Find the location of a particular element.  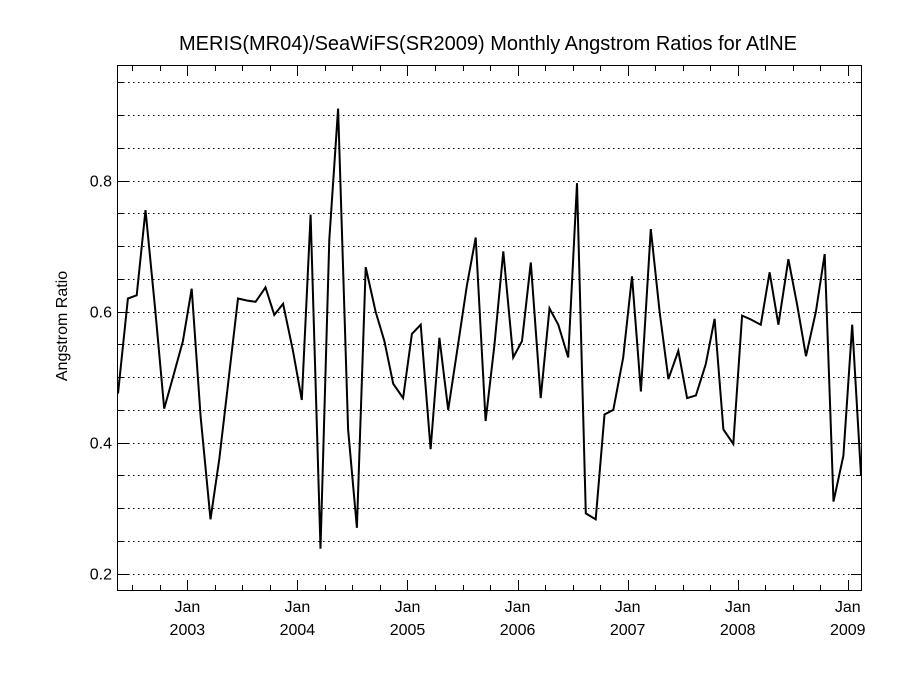

x-tick-label-year: 2008 is located at coordinates (738, 630).